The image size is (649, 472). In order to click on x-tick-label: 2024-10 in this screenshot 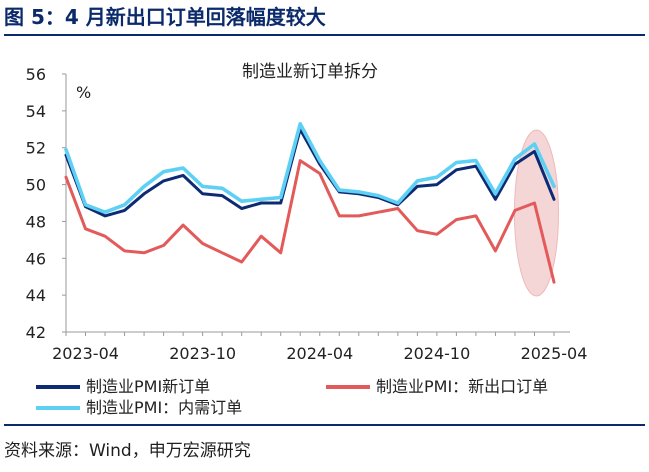, I will do `click(436, 353)`.